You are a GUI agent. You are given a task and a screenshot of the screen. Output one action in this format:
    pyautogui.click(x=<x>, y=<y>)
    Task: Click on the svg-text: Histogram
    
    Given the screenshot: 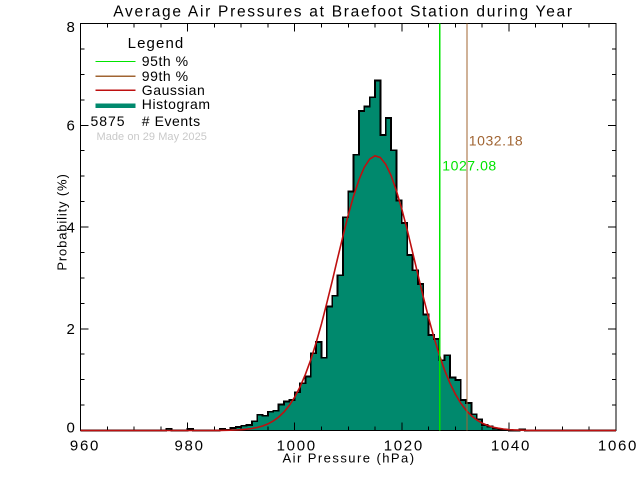 What is the action you would take?
    pyautogui.click(x=176, y=104)
    